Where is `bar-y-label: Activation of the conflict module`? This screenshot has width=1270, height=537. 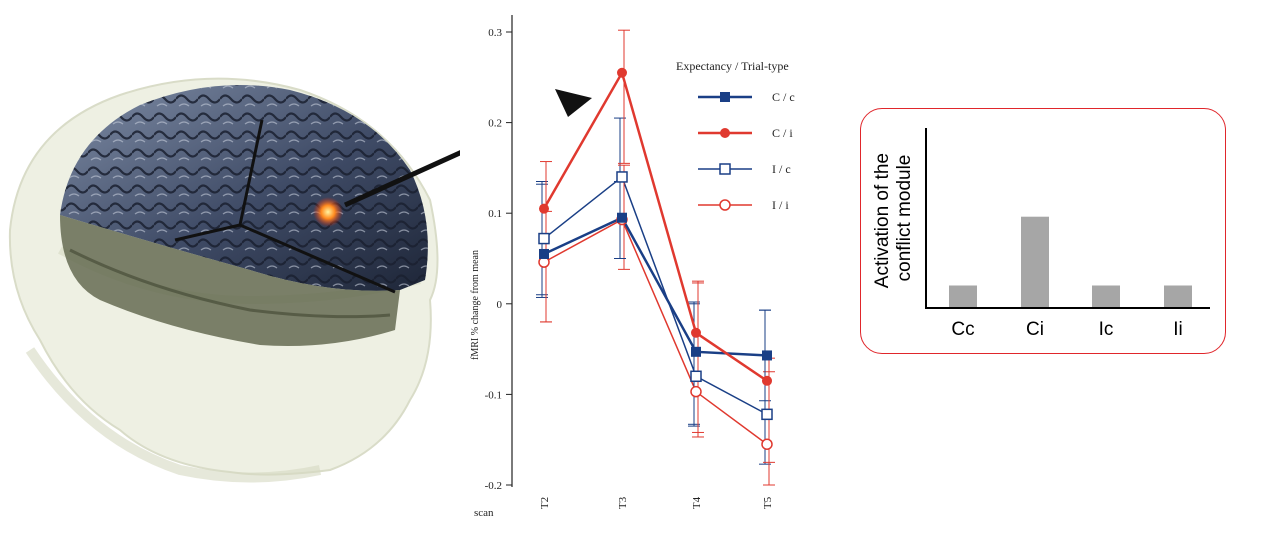 bar-y-label: Activation of the conflict module is located at coordinates (893, 218).